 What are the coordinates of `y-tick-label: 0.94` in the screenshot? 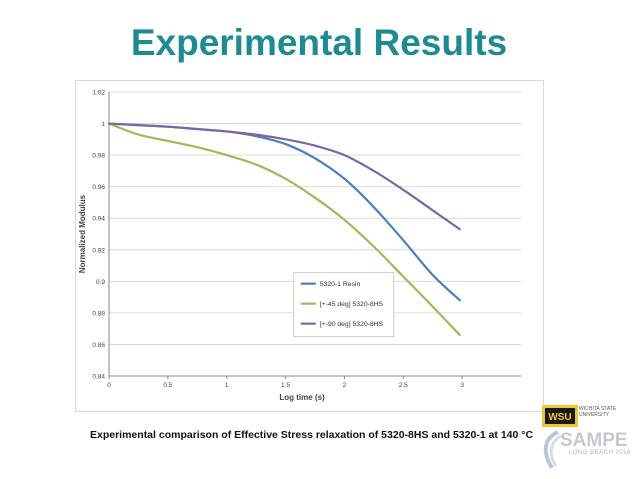 It's located at (98, 219).